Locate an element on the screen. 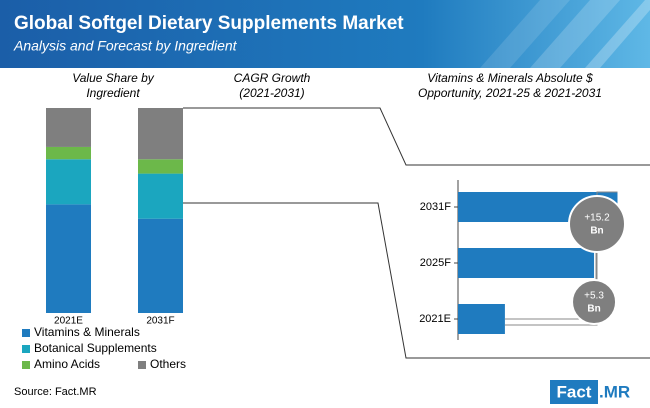 Image resolution: width=650 pixels, height=408 pixels. logo-box is located at coordinates (574, 392).